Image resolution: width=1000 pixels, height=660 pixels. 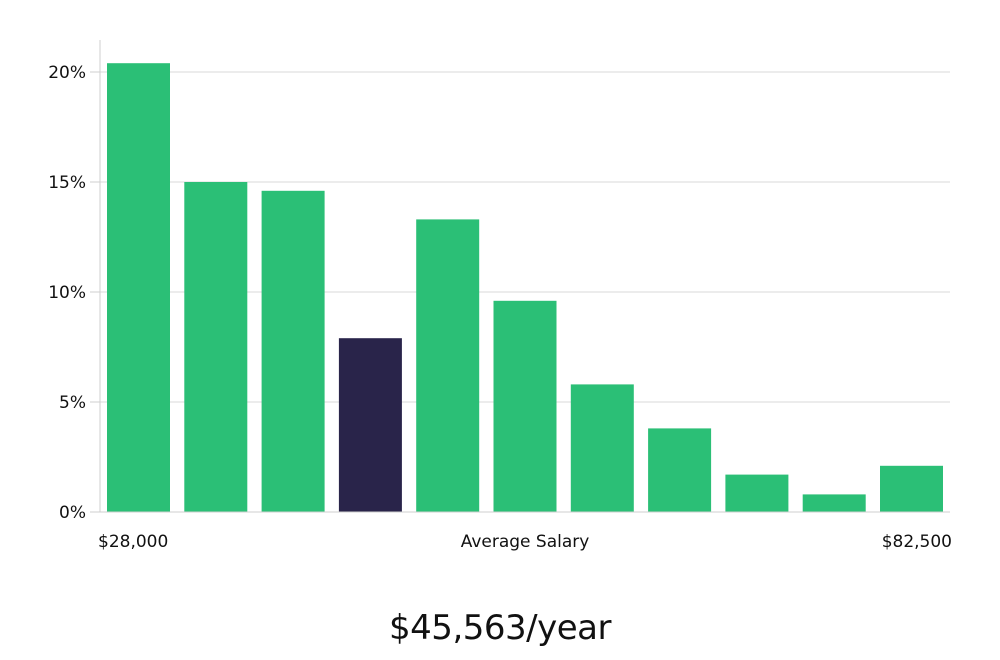 I want to click on y-tick-label: 5%, so click(x=72, y=403).